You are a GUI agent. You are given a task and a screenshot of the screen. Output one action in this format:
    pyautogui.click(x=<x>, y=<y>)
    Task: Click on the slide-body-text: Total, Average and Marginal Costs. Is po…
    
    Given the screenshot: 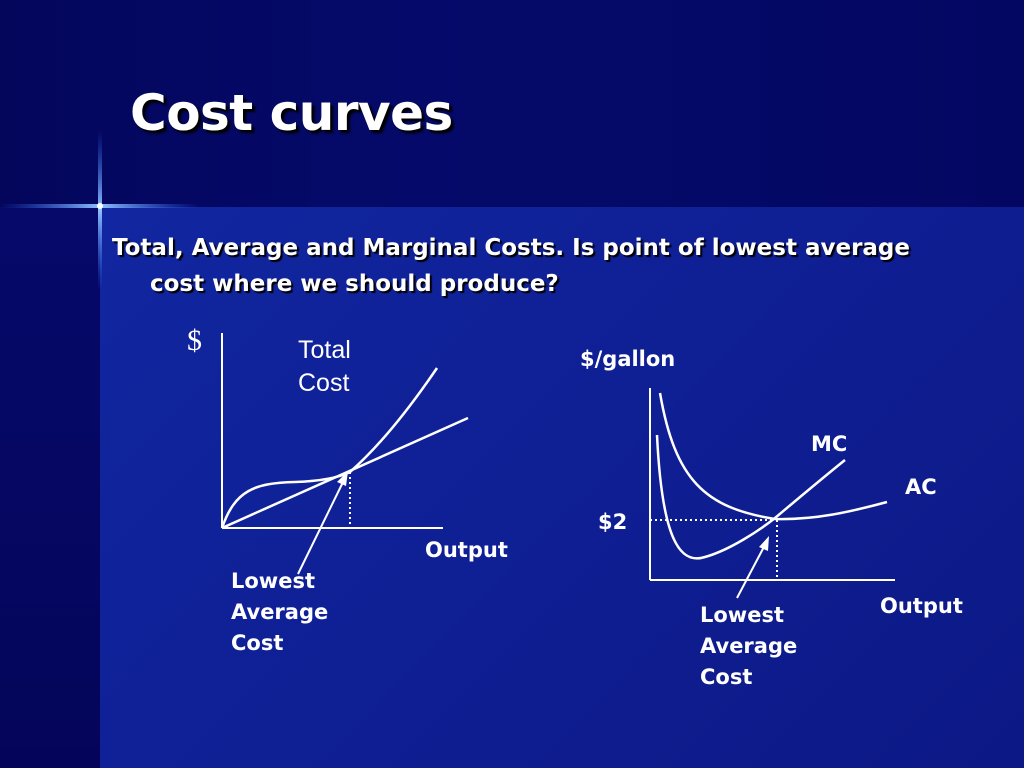 What is the action you would take?
    pyautogui.click(x=511, y=266)
    